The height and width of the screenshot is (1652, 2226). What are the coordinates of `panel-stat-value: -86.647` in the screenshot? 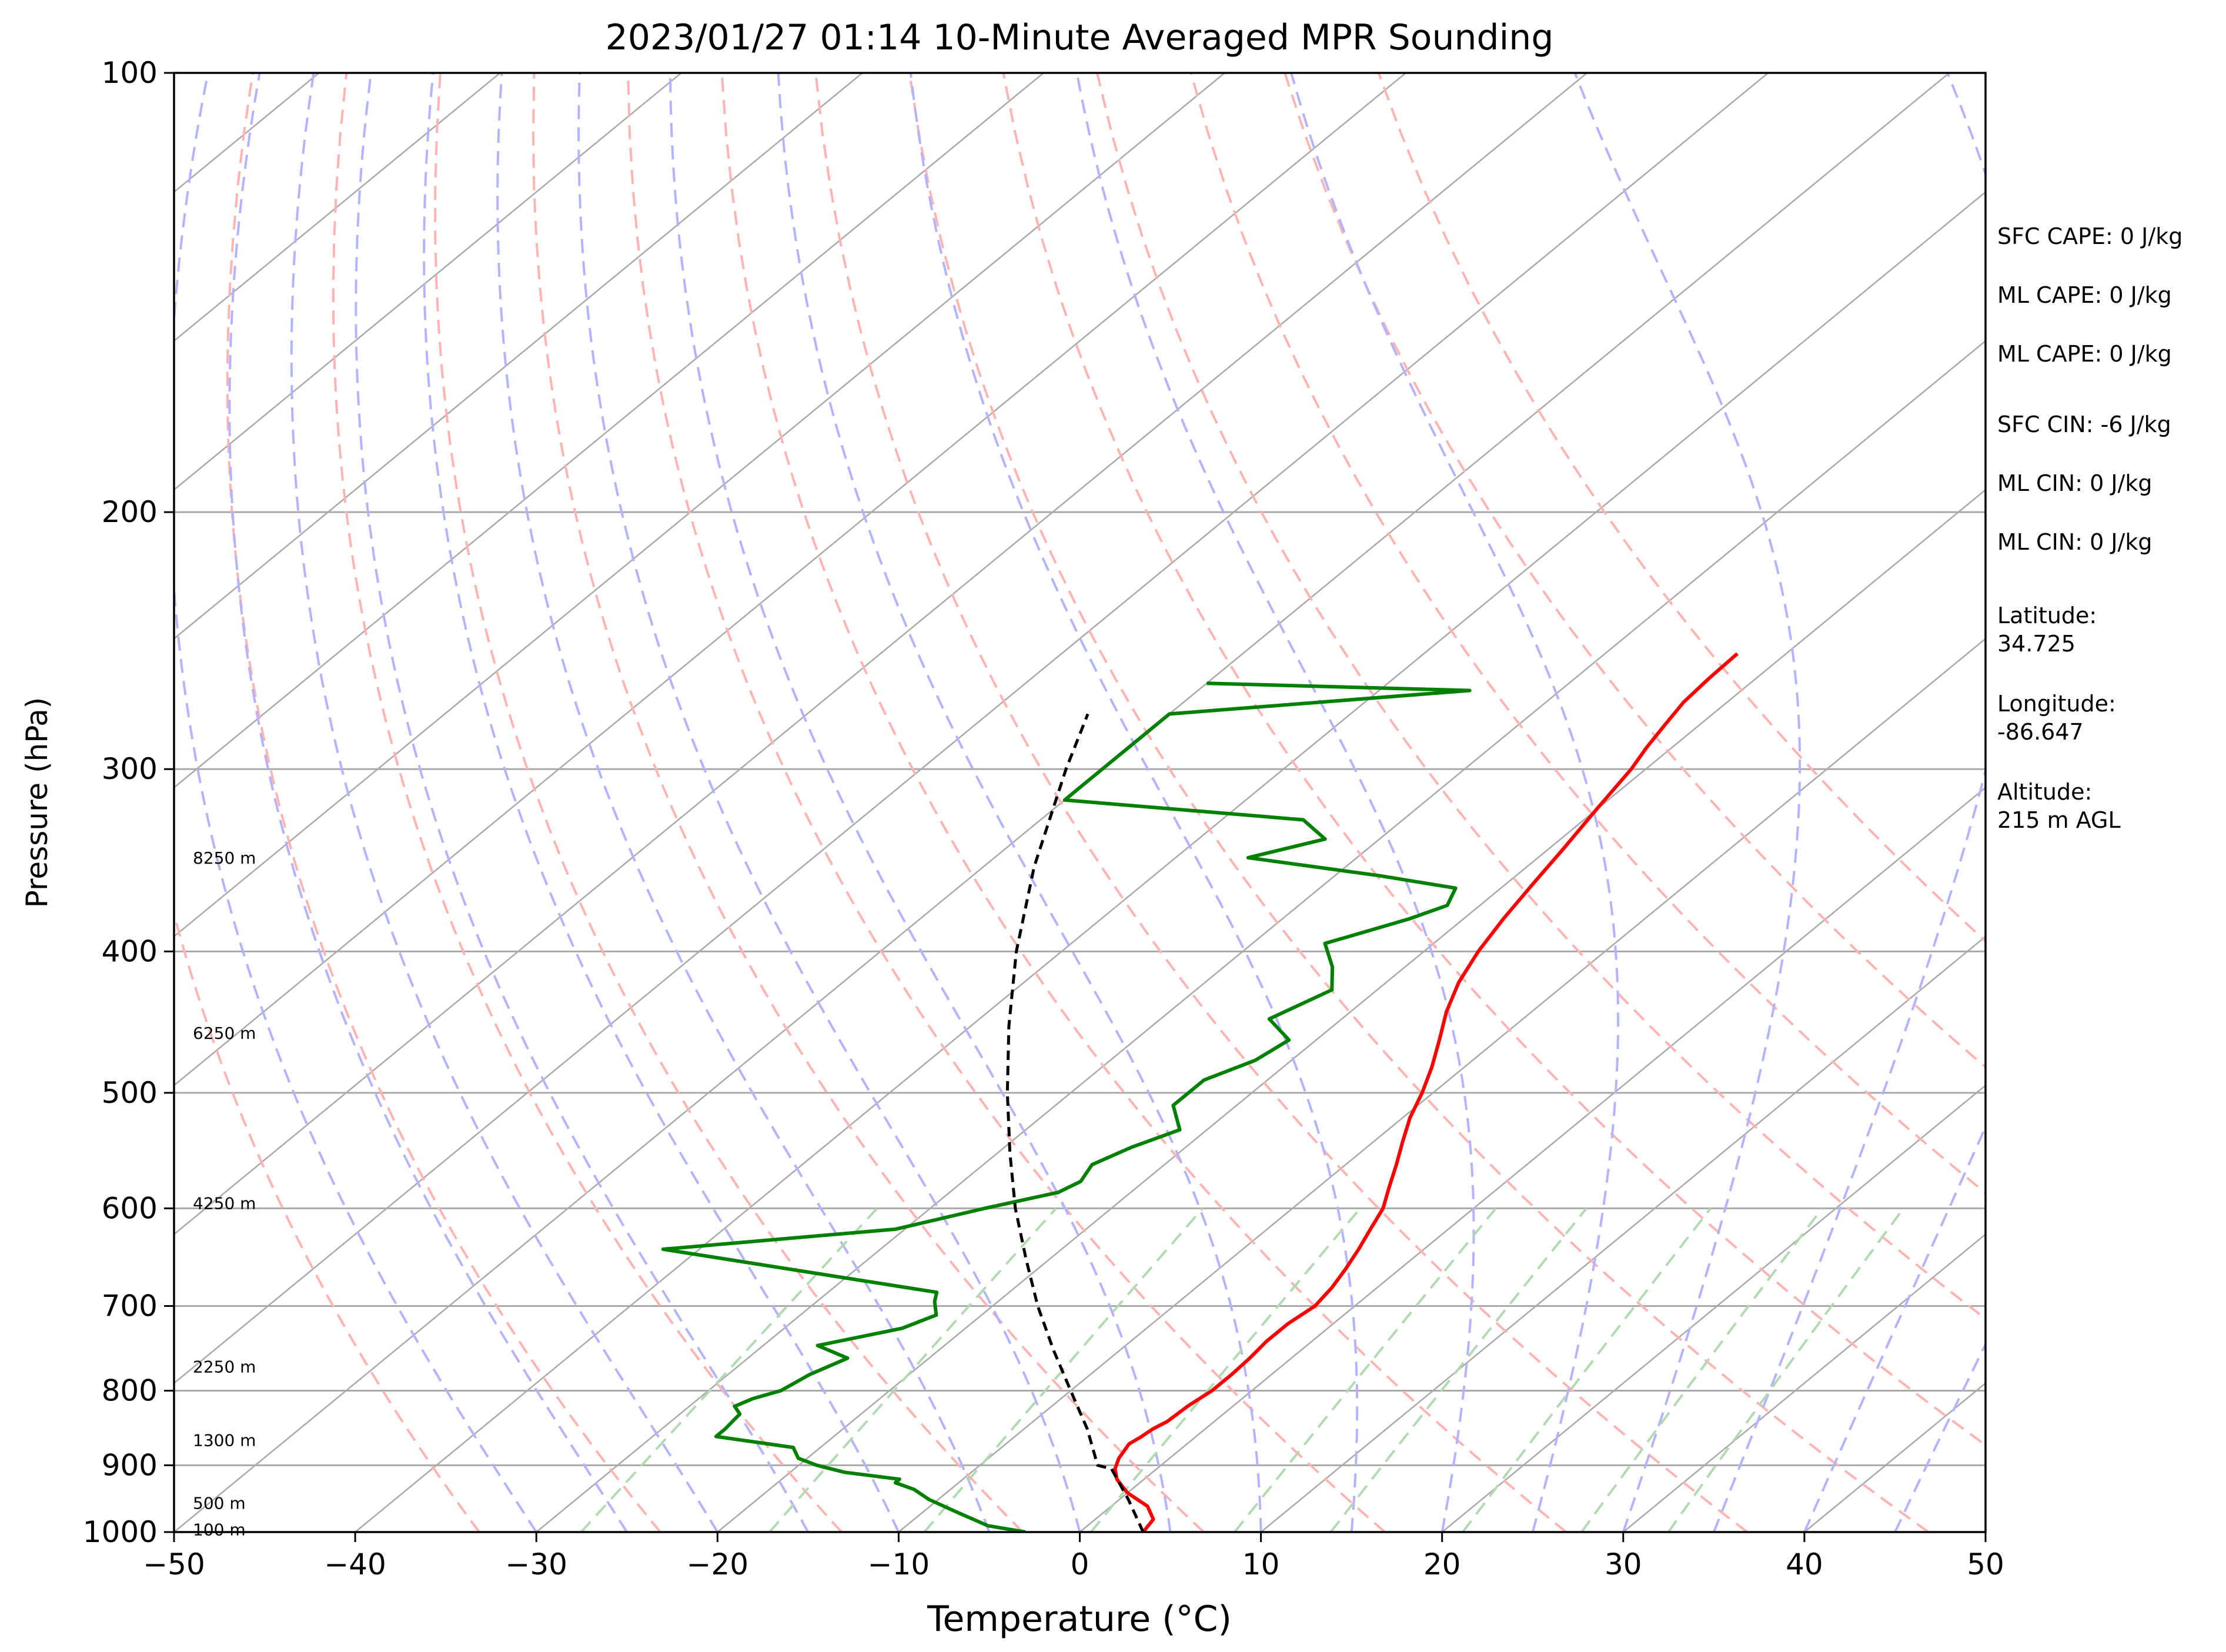 It's located at (2041, 732).